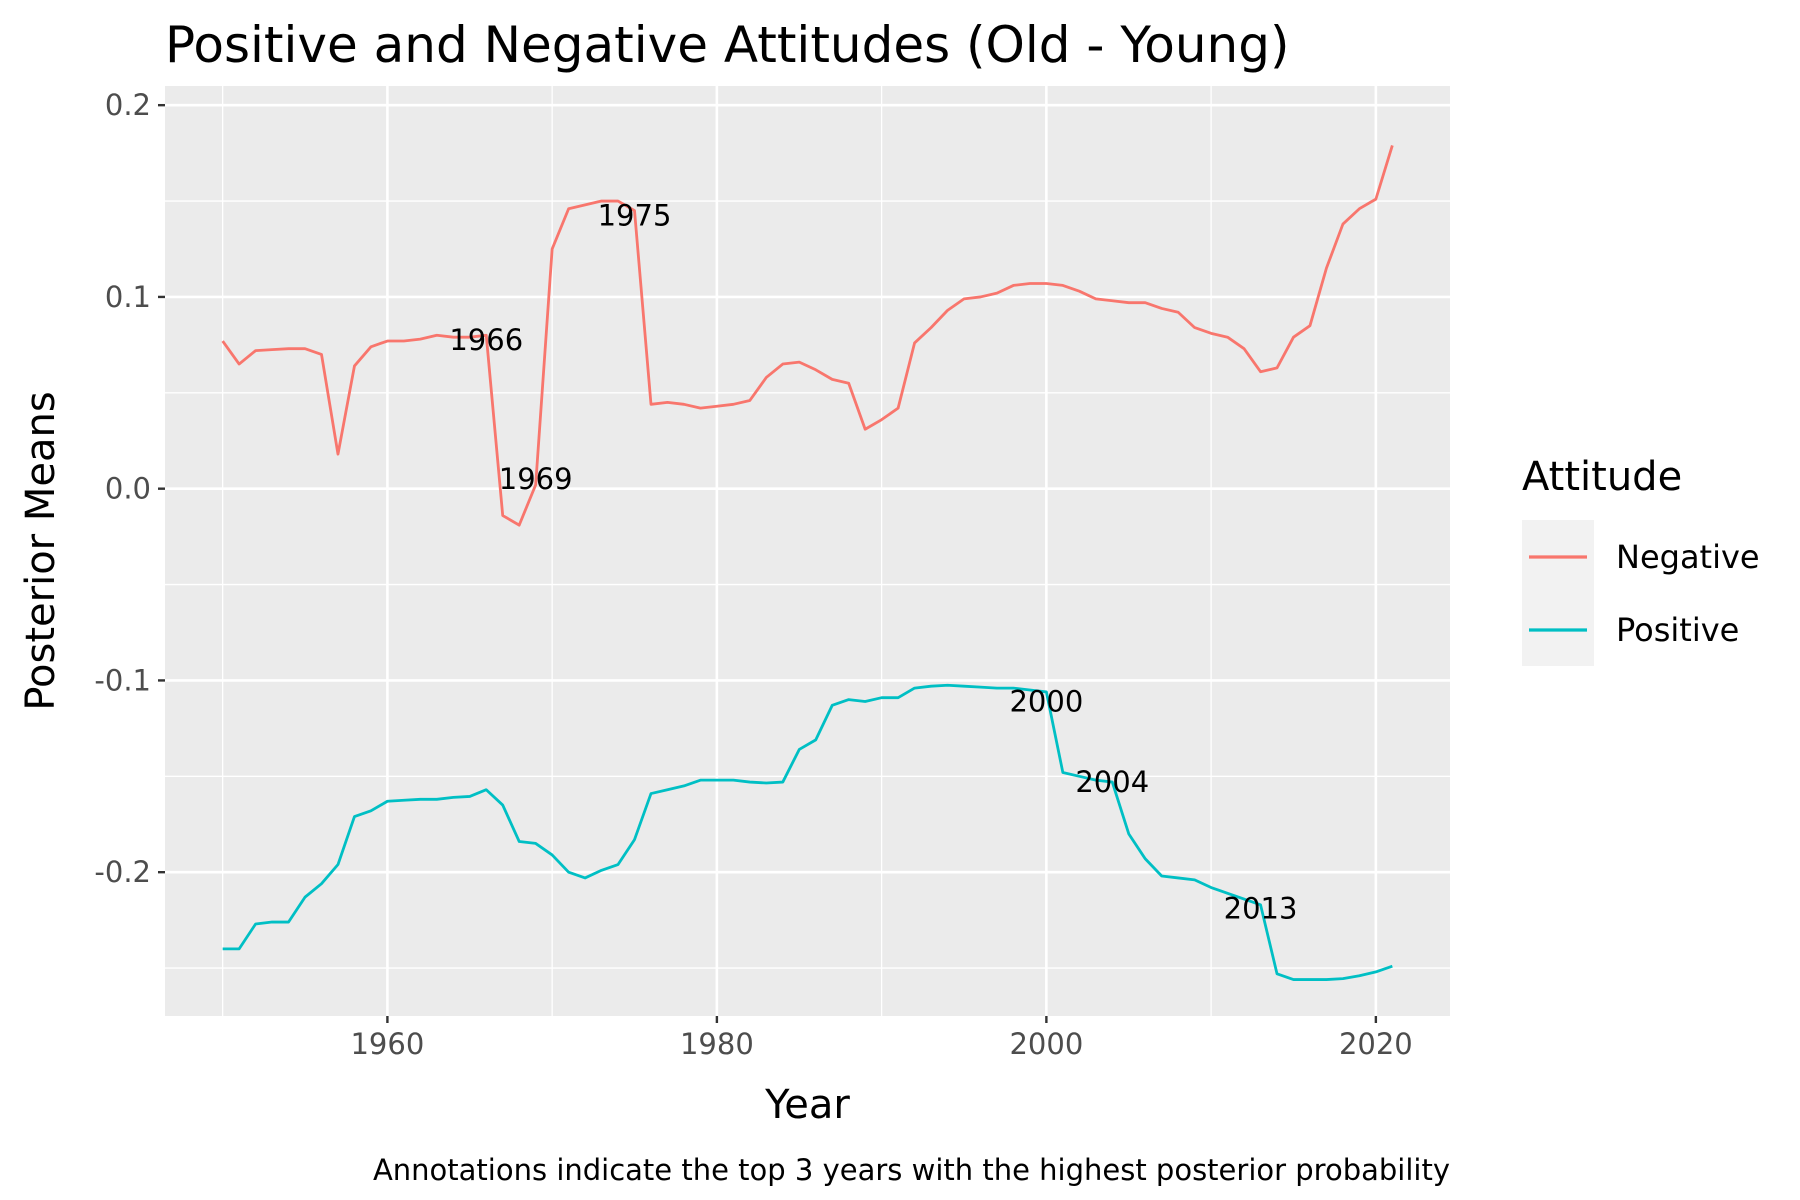  Describe the element at coordinates (1376, 1044) in the screenshot. I see `x-tick-label: 2020` at that location.